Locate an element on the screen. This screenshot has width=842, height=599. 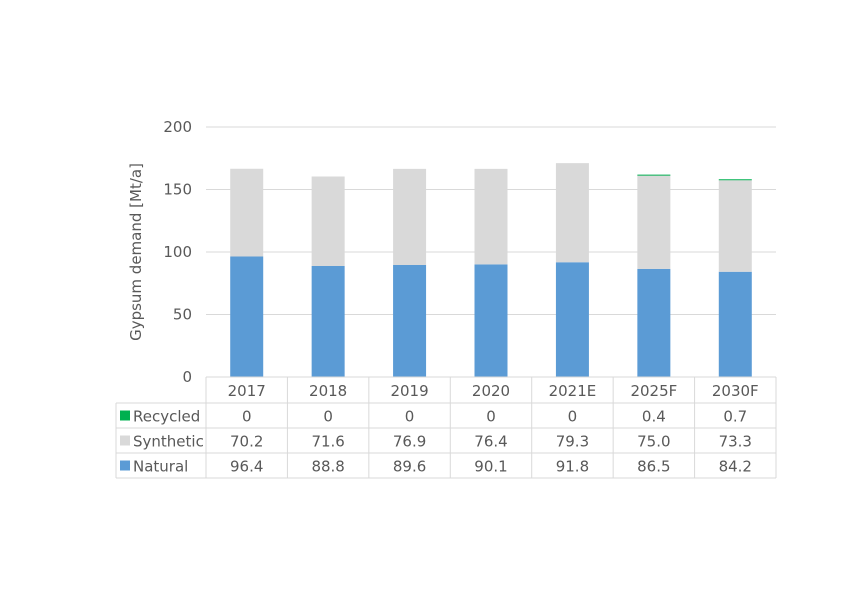
y-tick-label: 0 is located at coordinates (187, 377).